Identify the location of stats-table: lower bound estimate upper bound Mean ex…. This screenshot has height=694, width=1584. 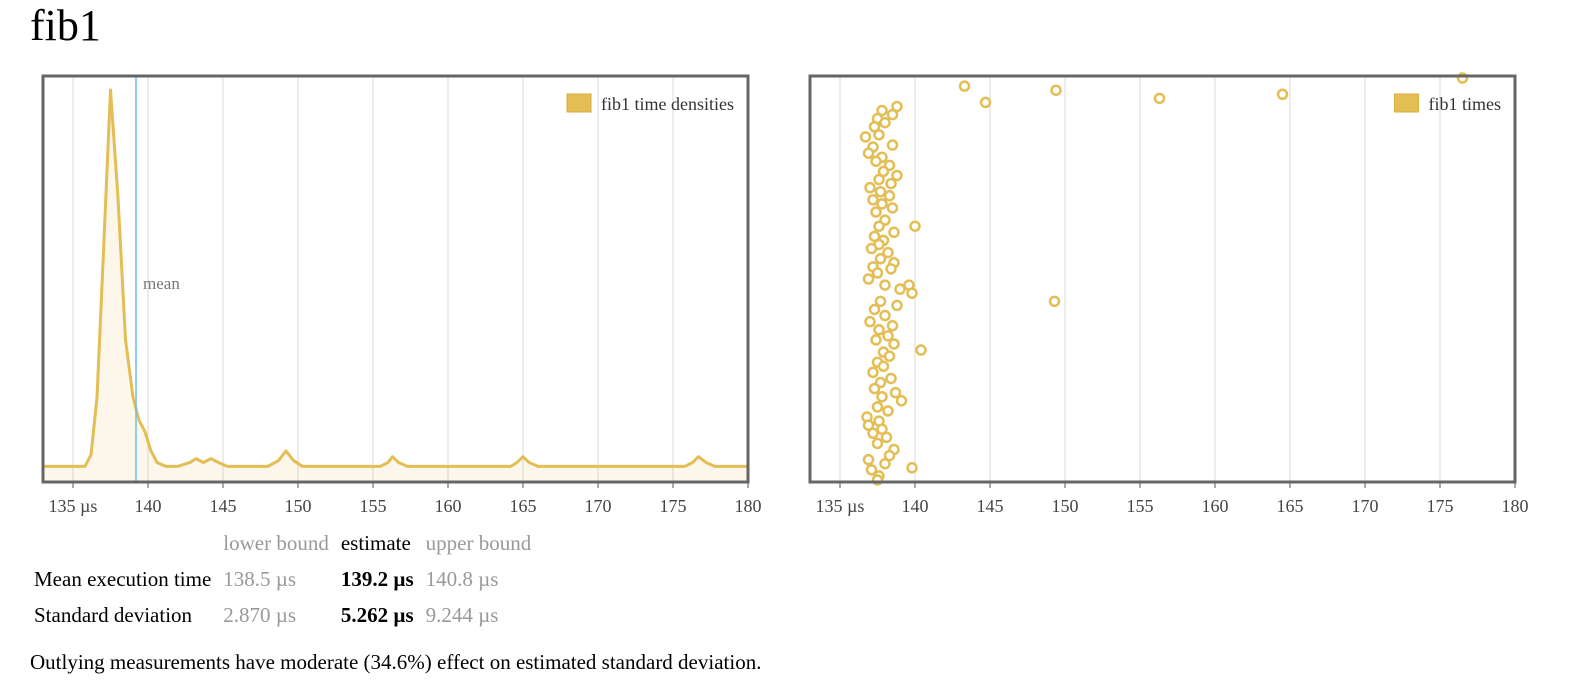
(282, 579).